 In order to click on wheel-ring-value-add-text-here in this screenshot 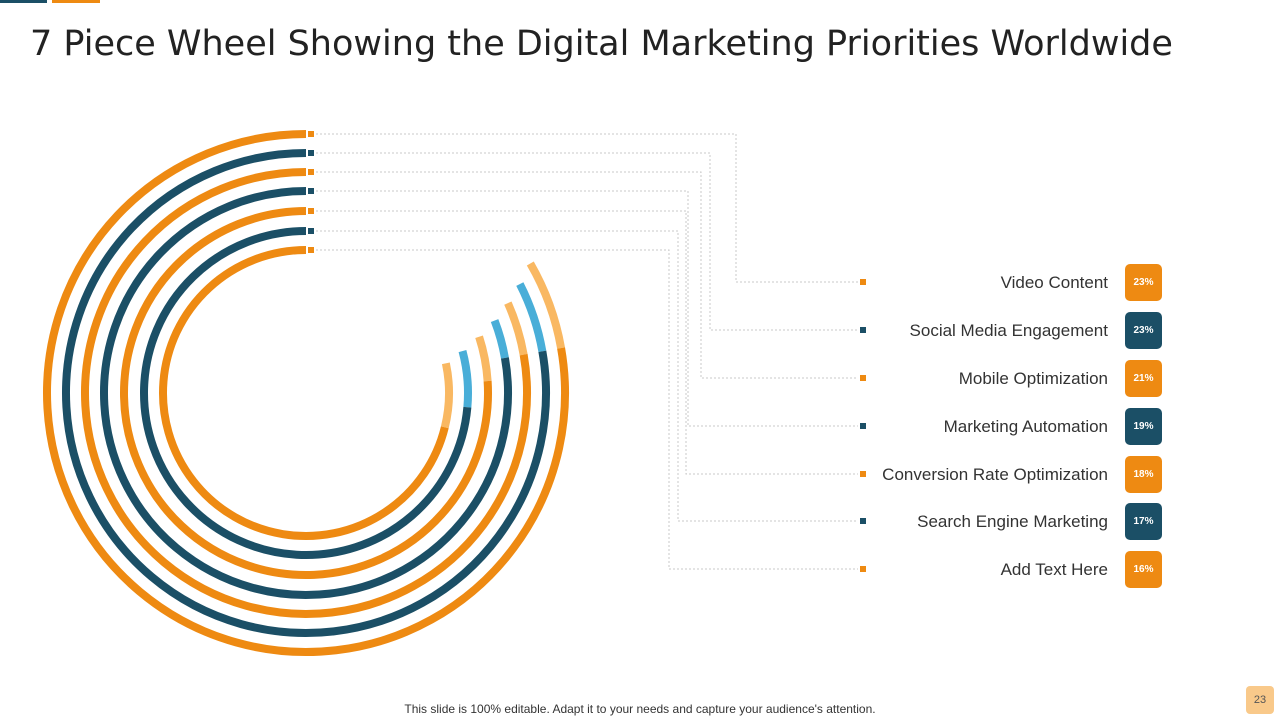, I will do `click(304, 393)`.